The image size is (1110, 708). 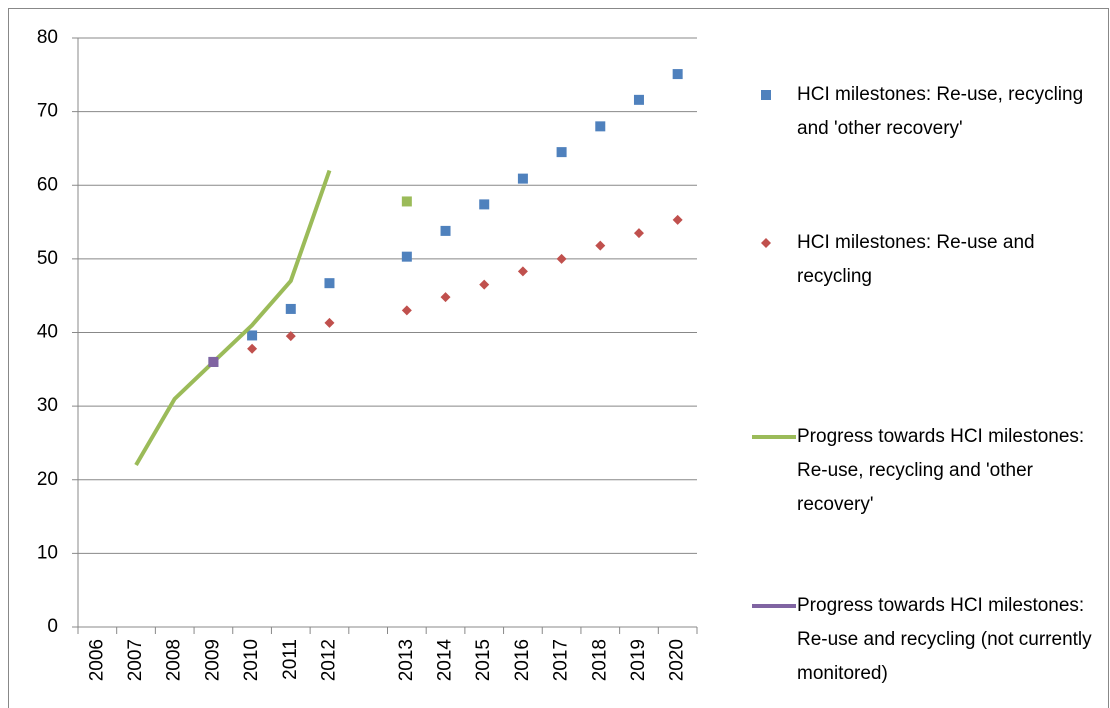 I want to click on x-tick-label: 2011, so click(x=290, y=659).